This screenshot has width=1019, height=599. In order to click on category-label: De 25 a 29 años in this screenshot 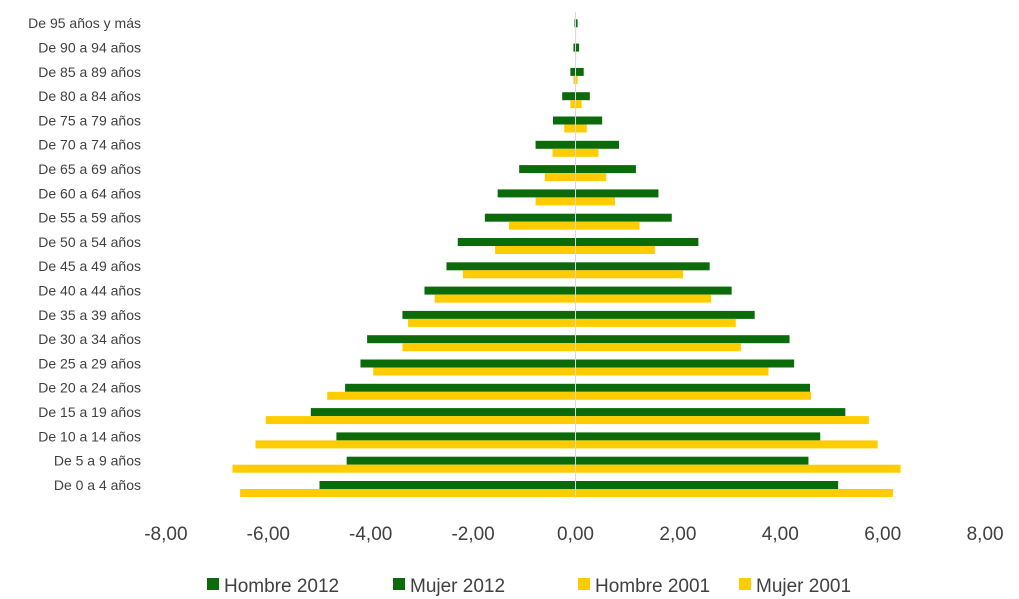, I will do `click(89, 363)`.